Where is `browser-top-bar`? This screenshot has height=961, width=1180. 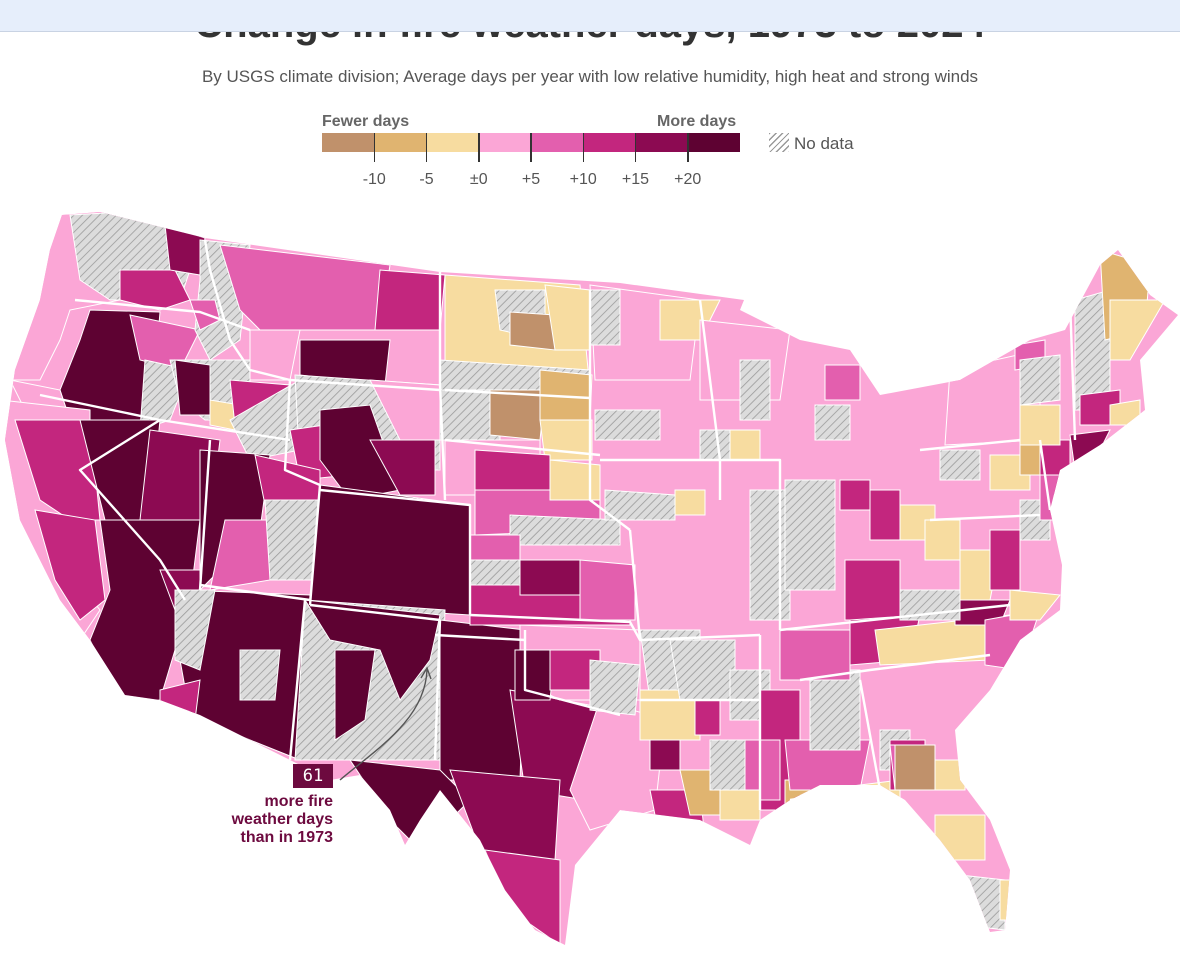
browser-top-bar is located at coordinates (590, 16).